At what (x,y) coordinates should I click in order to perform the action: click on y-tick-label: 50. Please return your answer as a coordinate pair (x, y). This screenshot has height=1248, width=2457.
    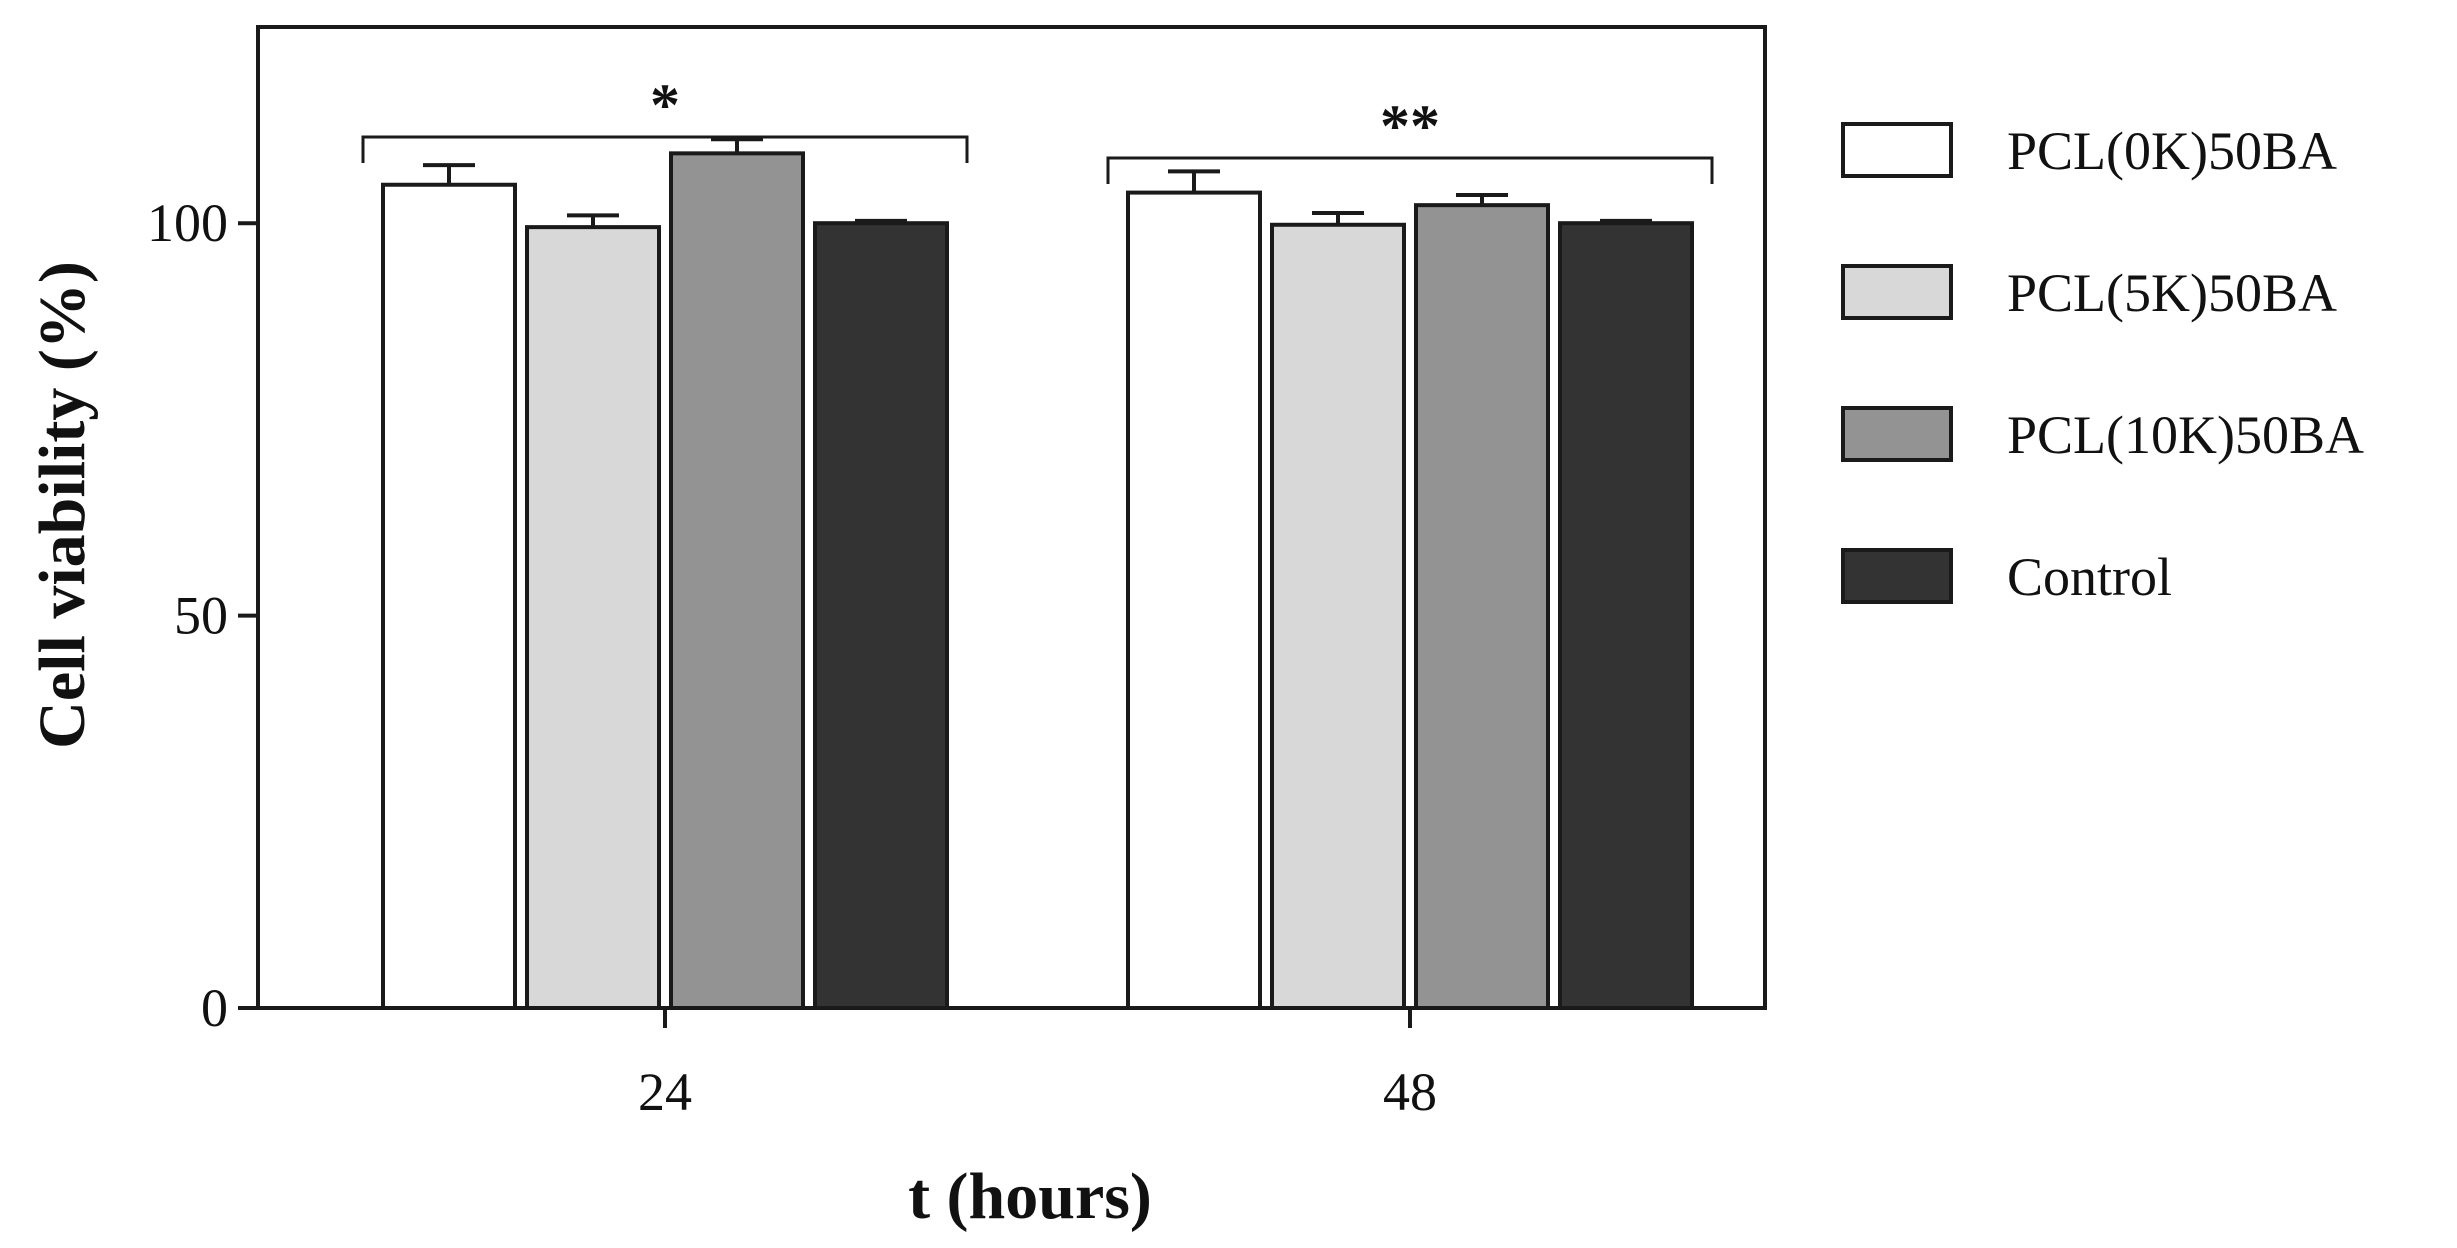
    Looking at the image, I should click on (201, 616).